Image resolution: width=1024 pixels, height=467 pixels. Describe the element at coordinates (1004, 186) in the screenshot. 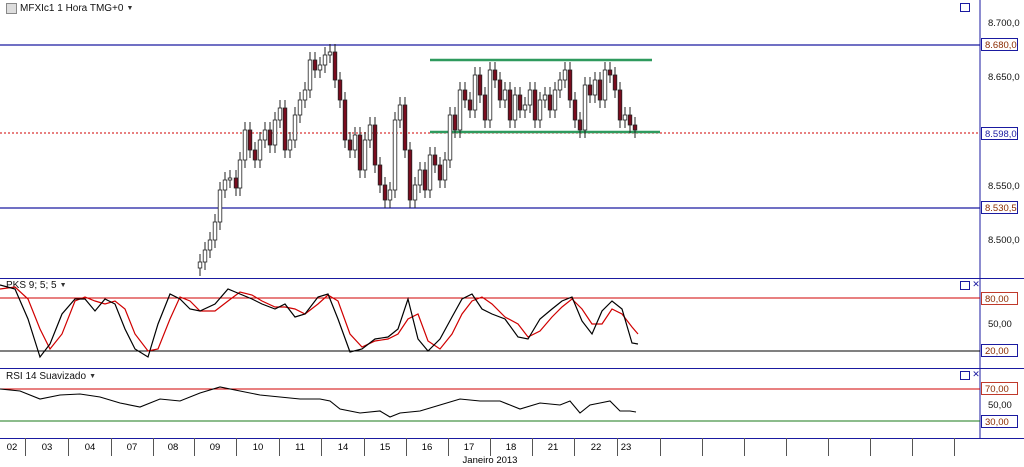

I see `price-level-8550: 8.550,0` at that location.